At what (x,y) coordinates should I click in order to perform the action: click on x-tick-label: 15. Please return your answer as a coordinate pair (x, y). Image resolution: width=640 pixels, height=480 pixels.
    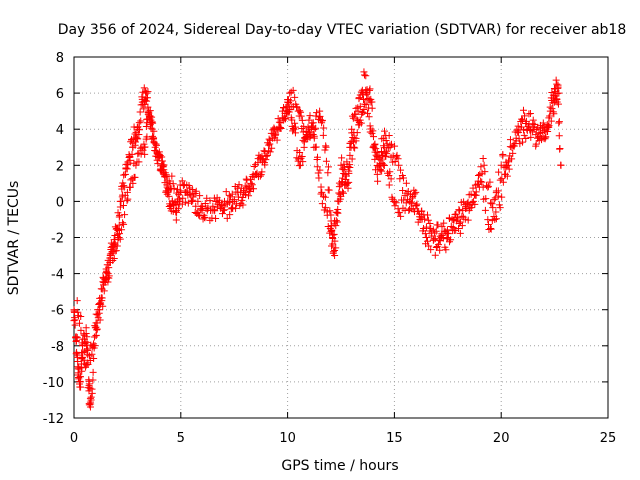
    Looking at the image, I should click on (394, 438).